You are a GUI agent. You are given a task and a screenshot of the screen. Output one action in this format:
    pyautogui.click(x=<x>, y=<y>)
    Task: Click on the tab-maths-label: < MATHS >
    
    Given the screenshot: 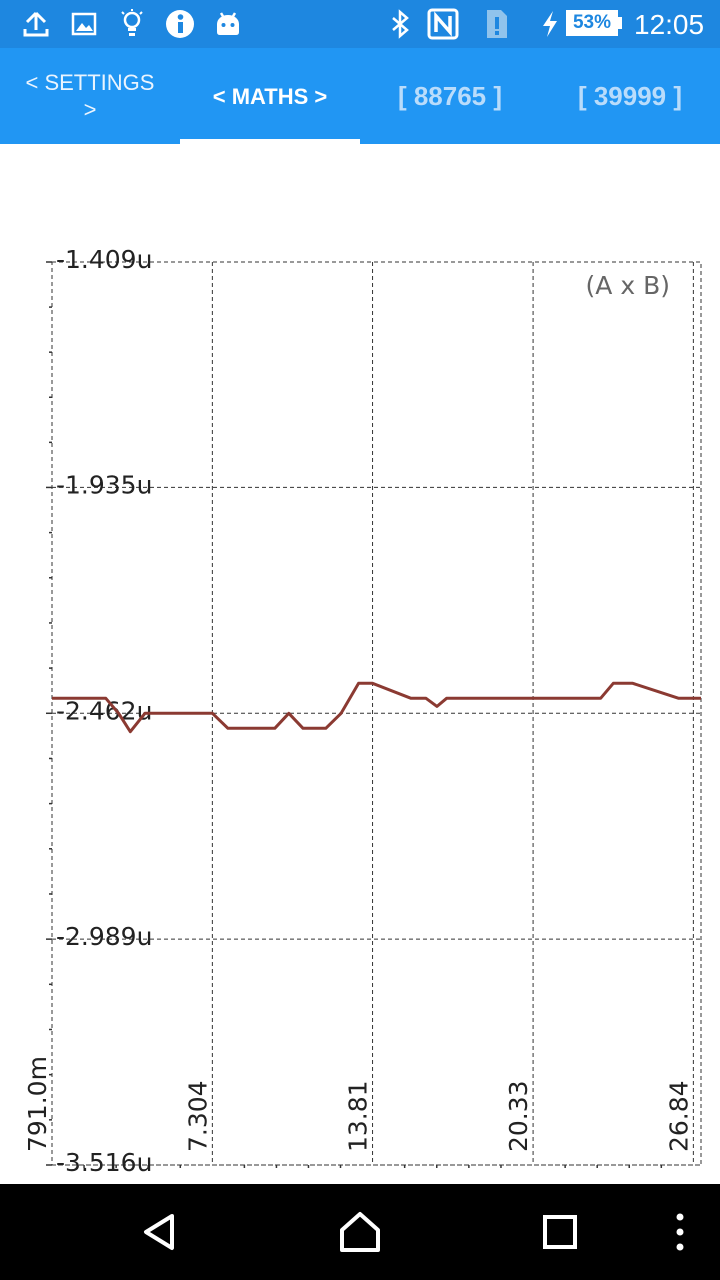 What is the action you would take?
    pyautogui.click(x=270, y=96)
    